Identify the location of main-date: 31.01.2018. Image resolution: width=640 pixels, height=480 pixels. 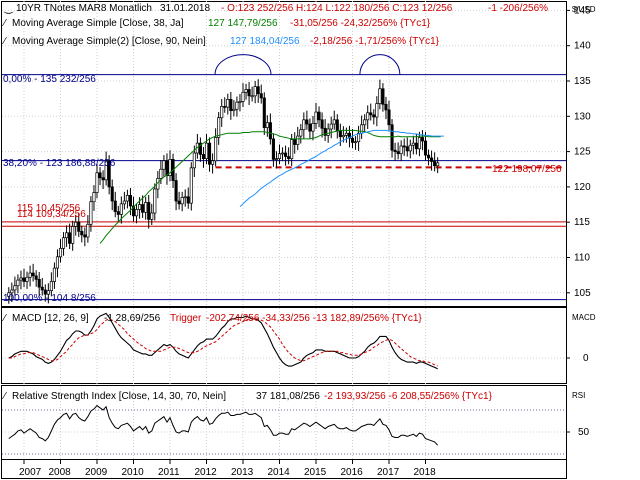
(185, 8).